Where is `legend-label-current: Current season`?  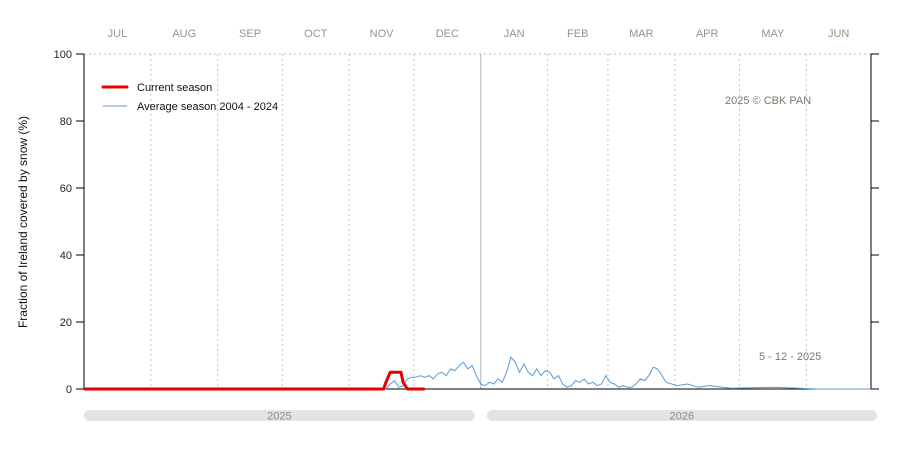 legend-label-current: Current season is located at coordinates (174, 88).